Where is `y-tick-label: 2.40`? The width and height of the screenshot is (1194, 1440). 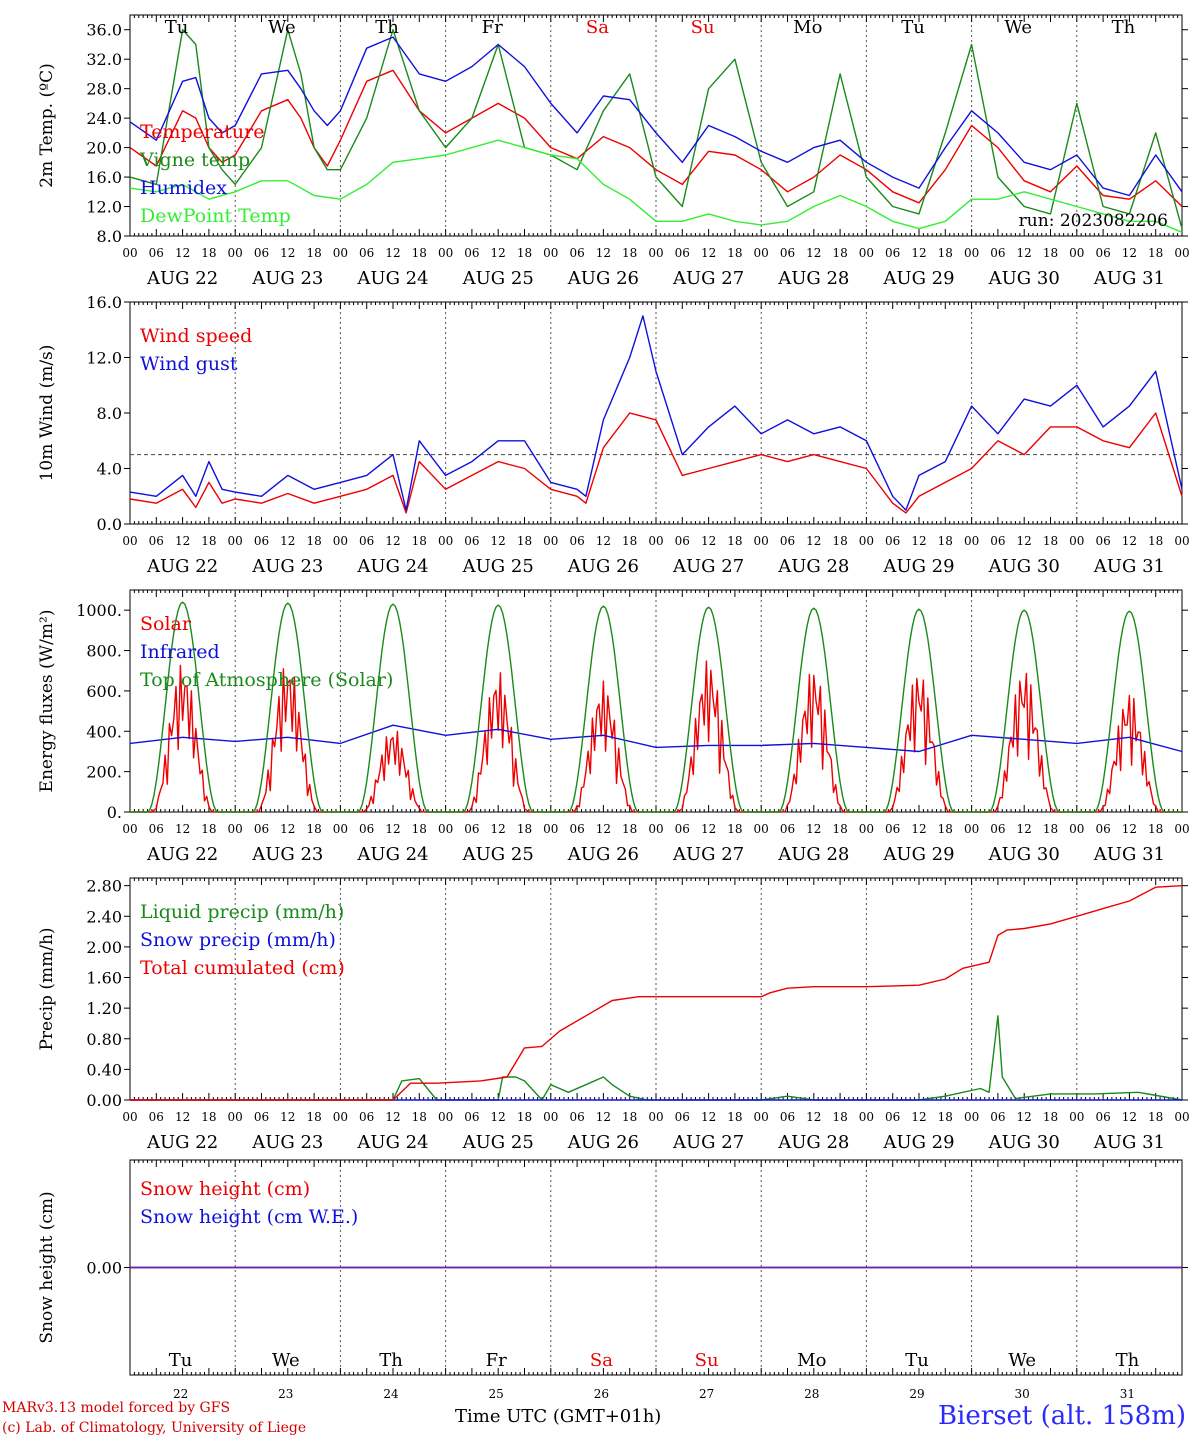
y-tick-label: 2.40 is located at coordinates (104, 916).